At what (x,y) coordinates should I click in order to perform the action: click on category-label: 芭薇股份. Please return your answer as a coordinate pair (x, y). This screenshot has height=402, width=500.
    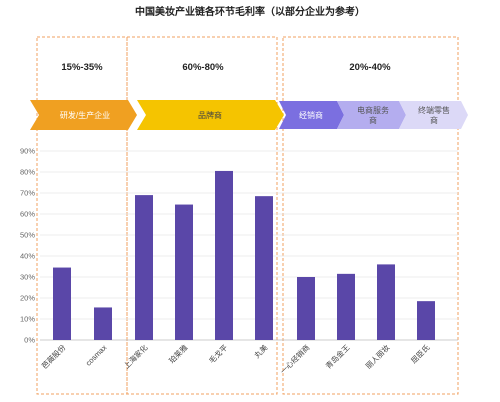
    Looking at the image, I should click on (53, 356).